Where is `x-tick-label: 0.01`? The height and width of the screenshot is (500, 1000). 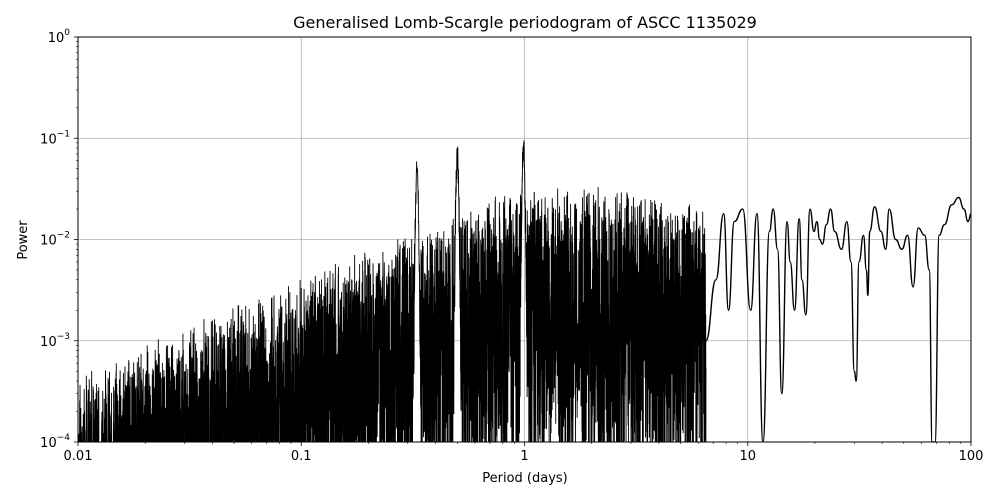
x-tick-label: 0.01 is located at coordinates (78, 456).